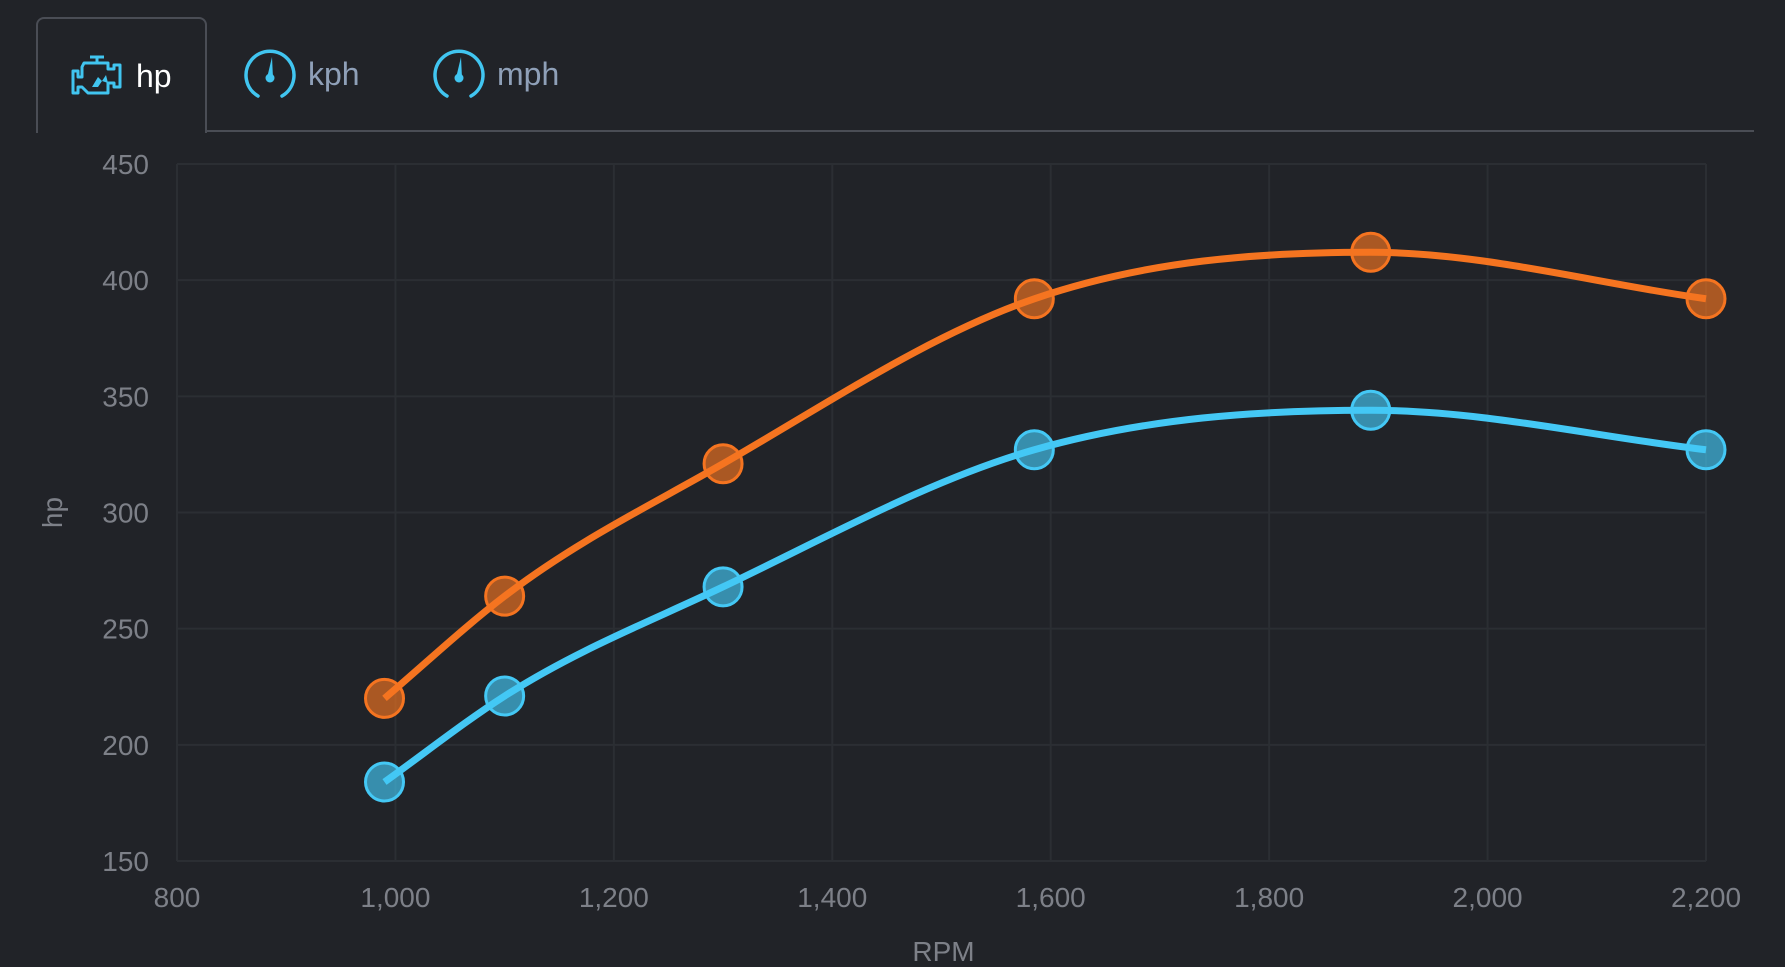 The height and width of the screenshot is (967, 1785). I want to click on y-axis-title: hp, so click(52, 512).